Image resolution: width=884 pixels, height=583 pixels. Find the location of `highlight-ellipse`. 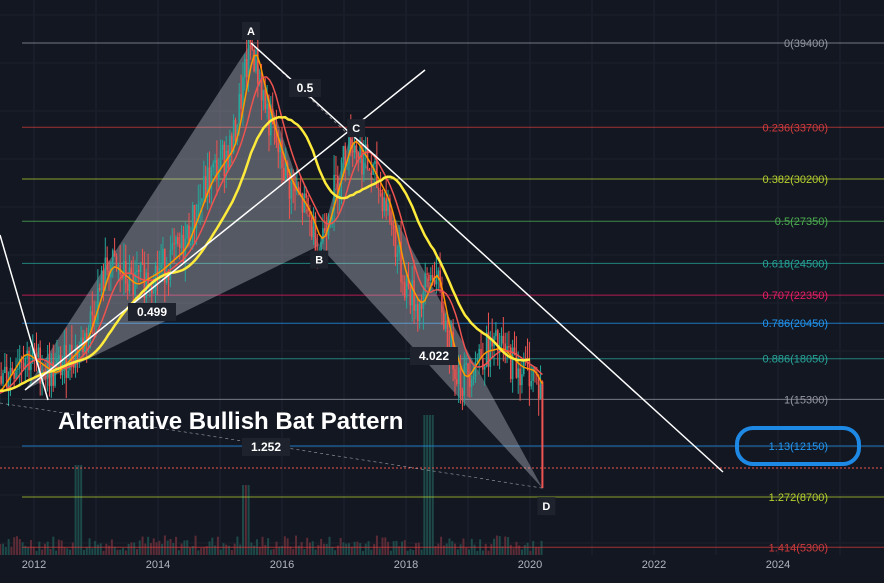

highlight-ellipse is located at coordinates (798, 446).